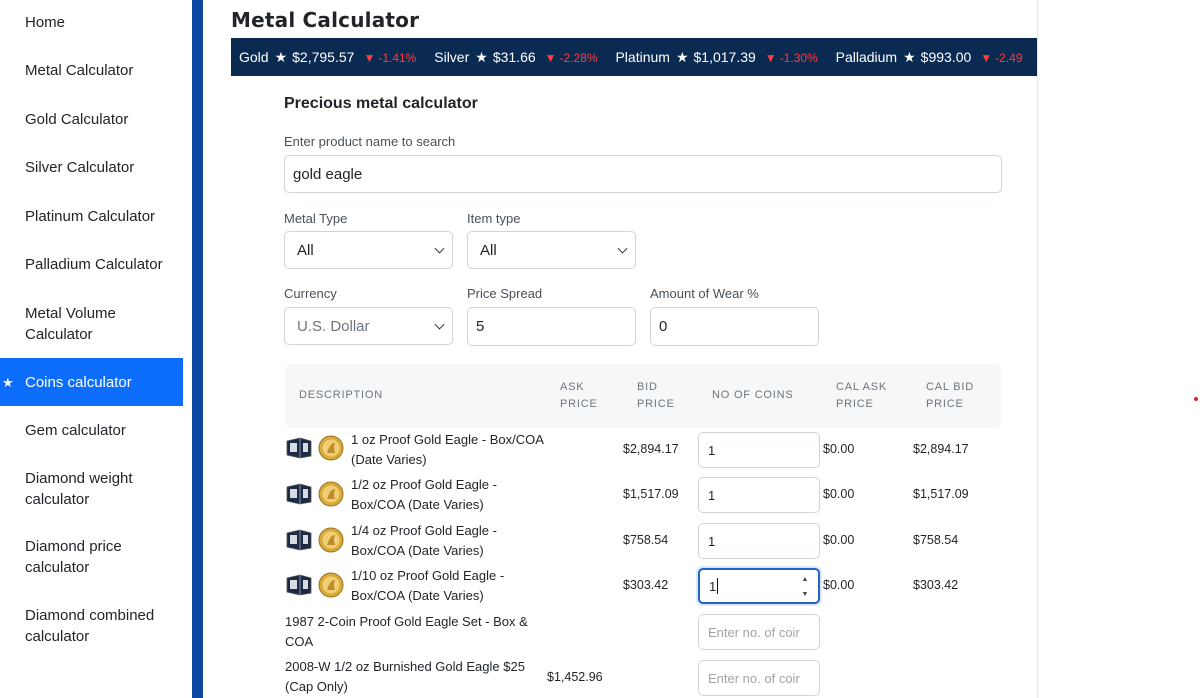  What do you see at coordinates (75, 430) in the screenshot?
I see `sidebar-item-label: Gem calculator` at bounding box center [75, 430].